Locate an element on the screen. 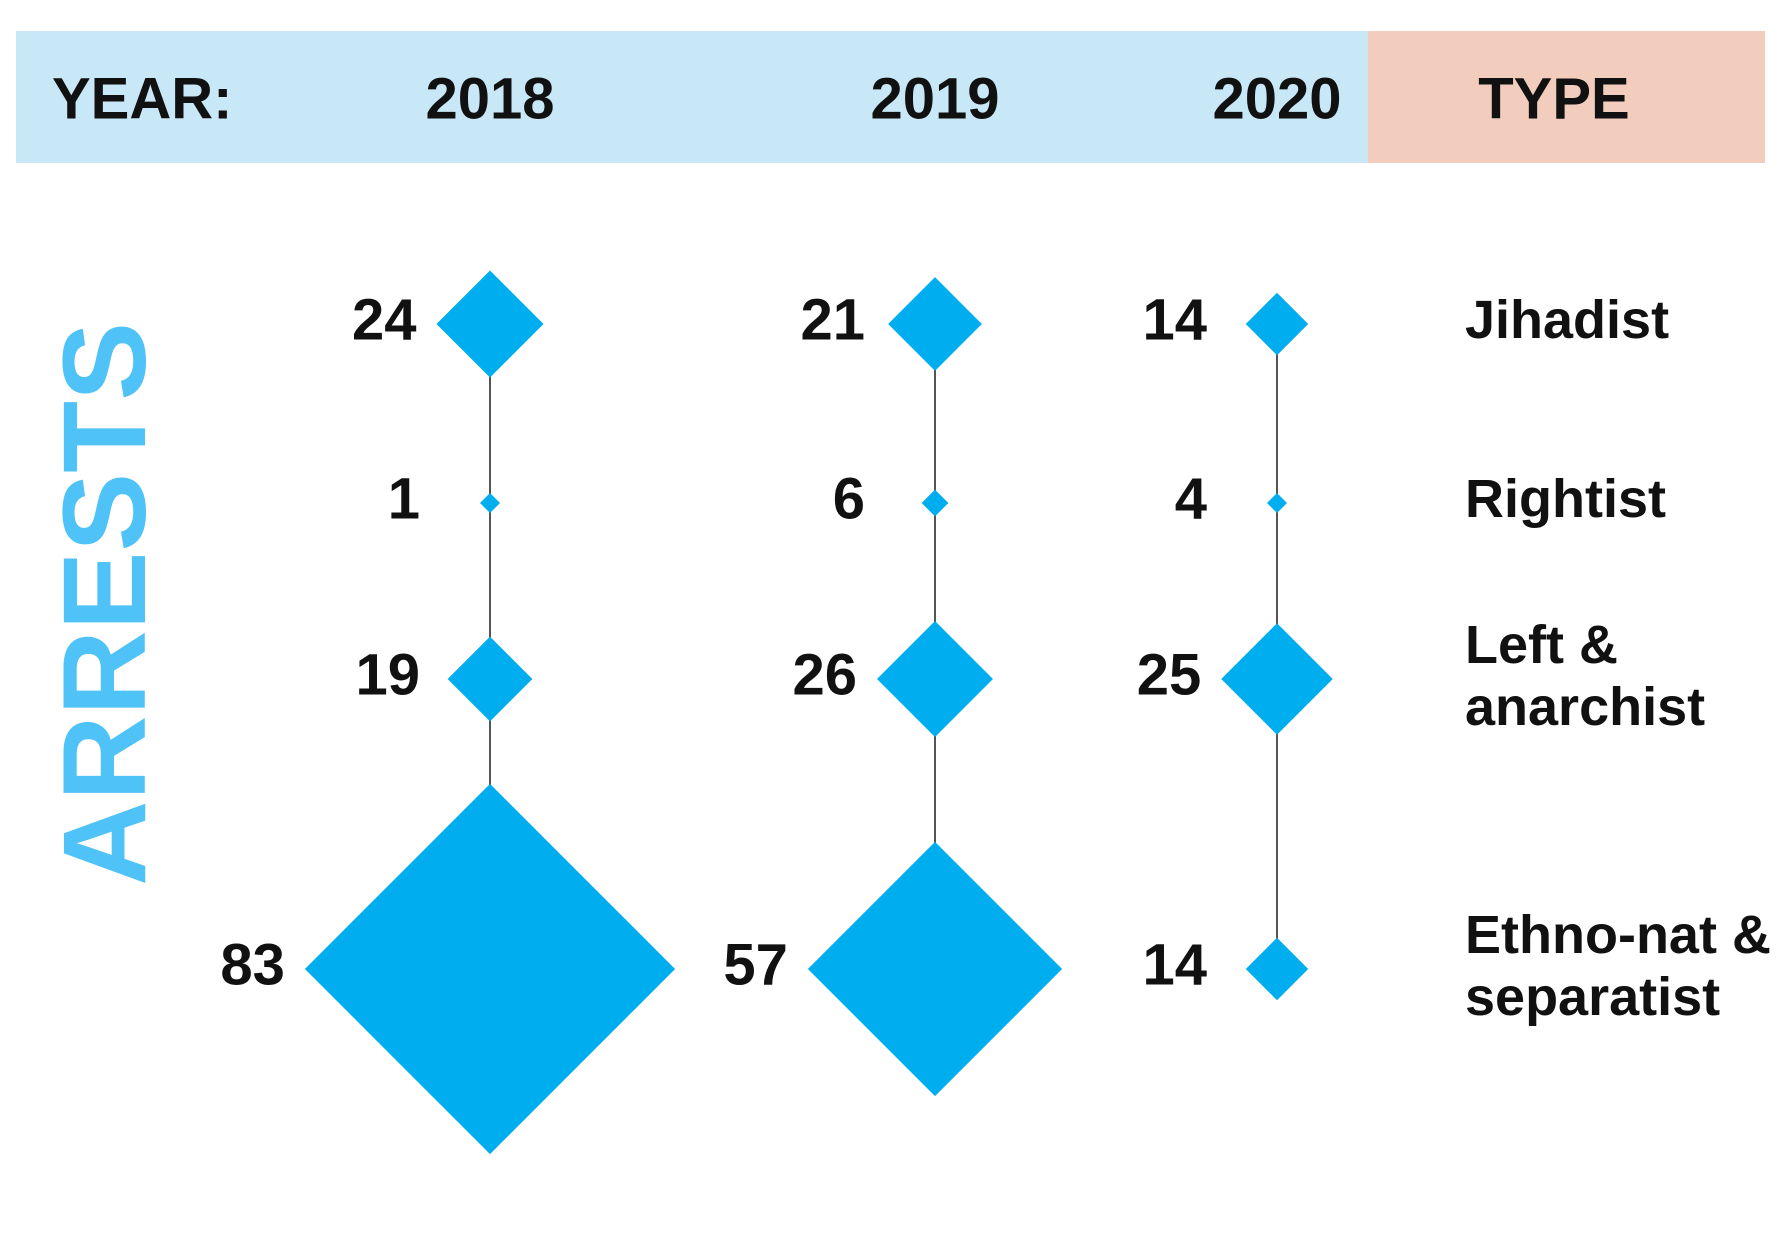 This screenshot has width=1780, height=1241. y-label: ARRESTS is located at coordinates (105, 604).